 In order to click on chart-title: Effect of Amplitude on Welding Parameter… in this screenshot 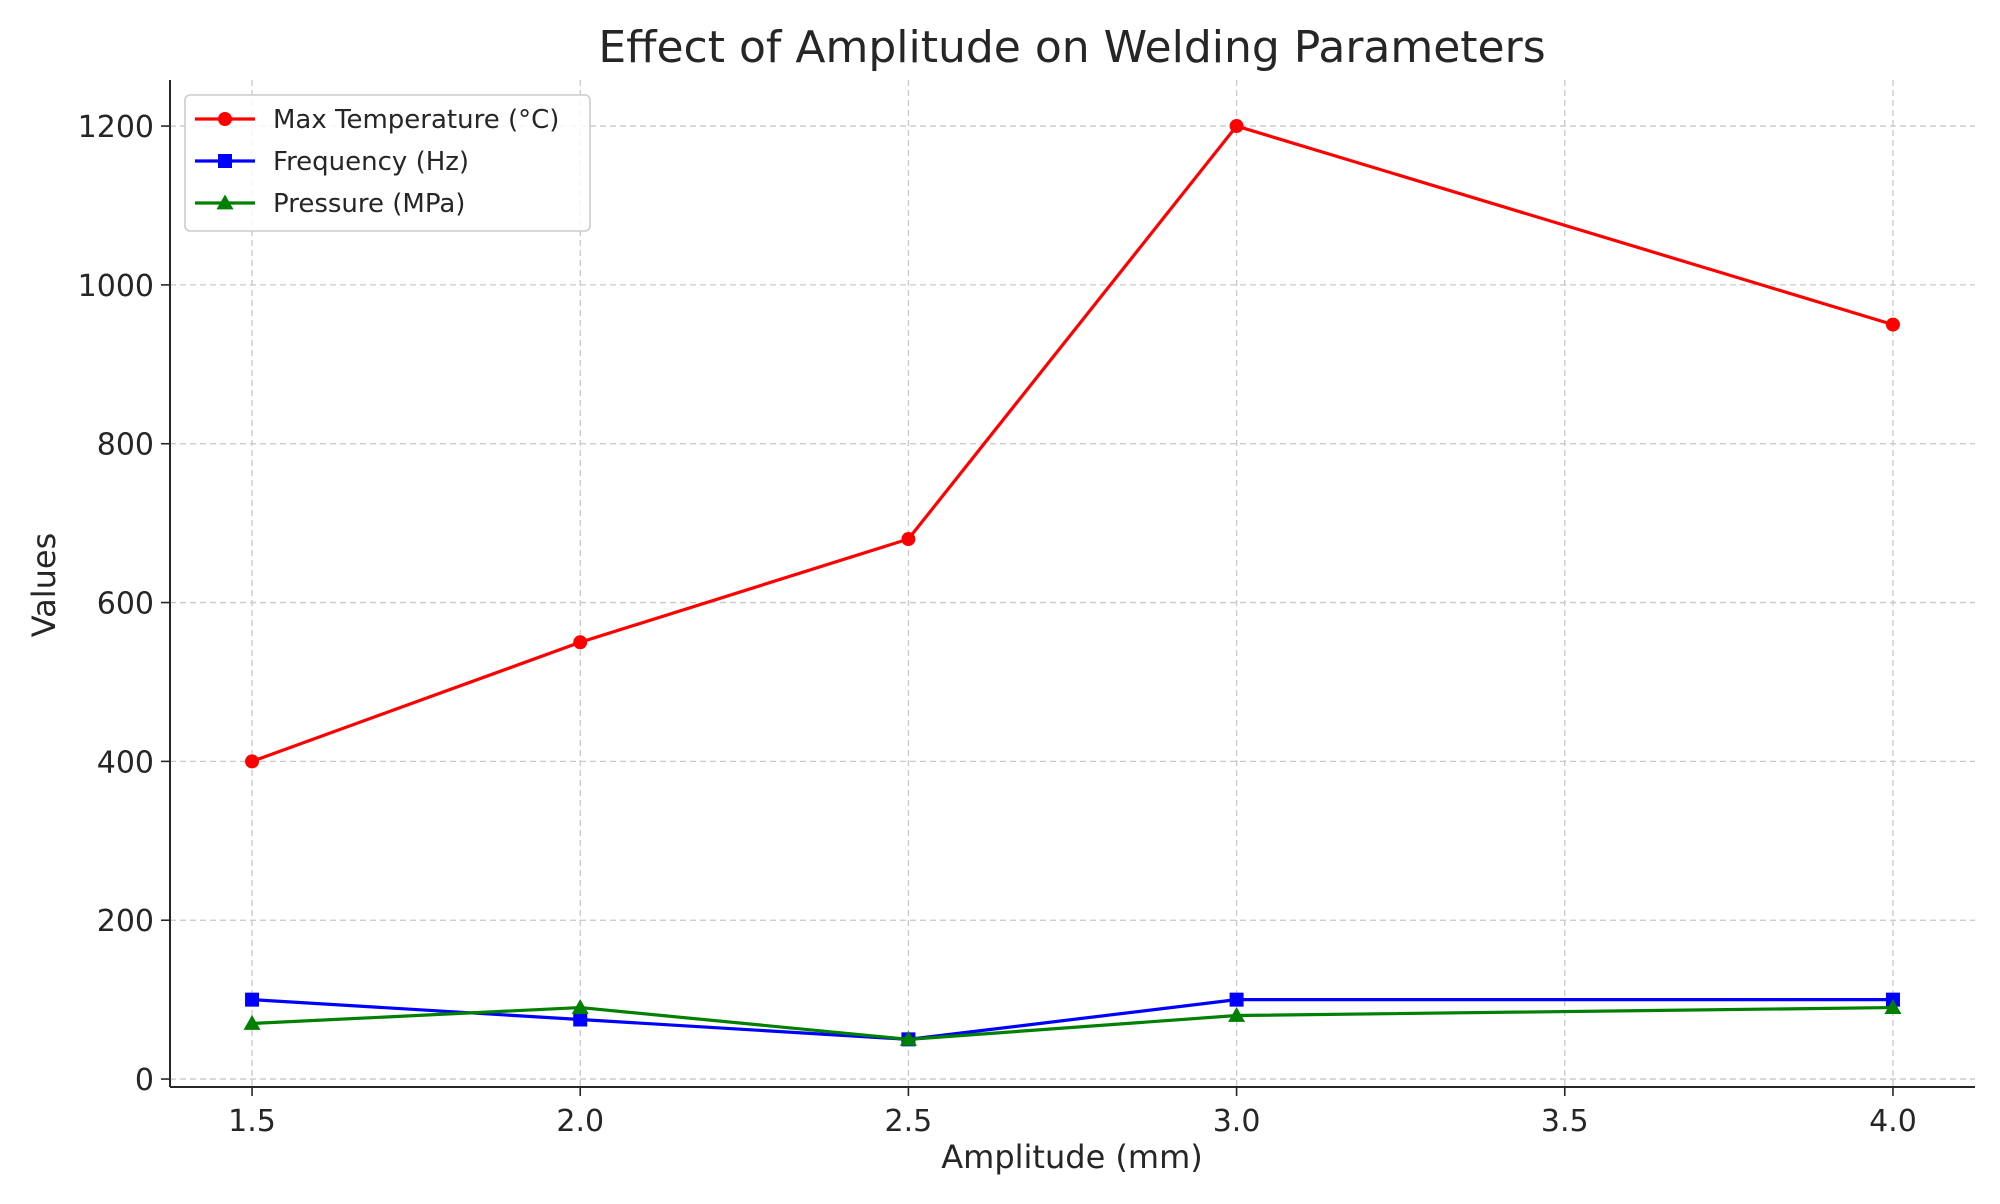, I will do `click(1071, 47)`.